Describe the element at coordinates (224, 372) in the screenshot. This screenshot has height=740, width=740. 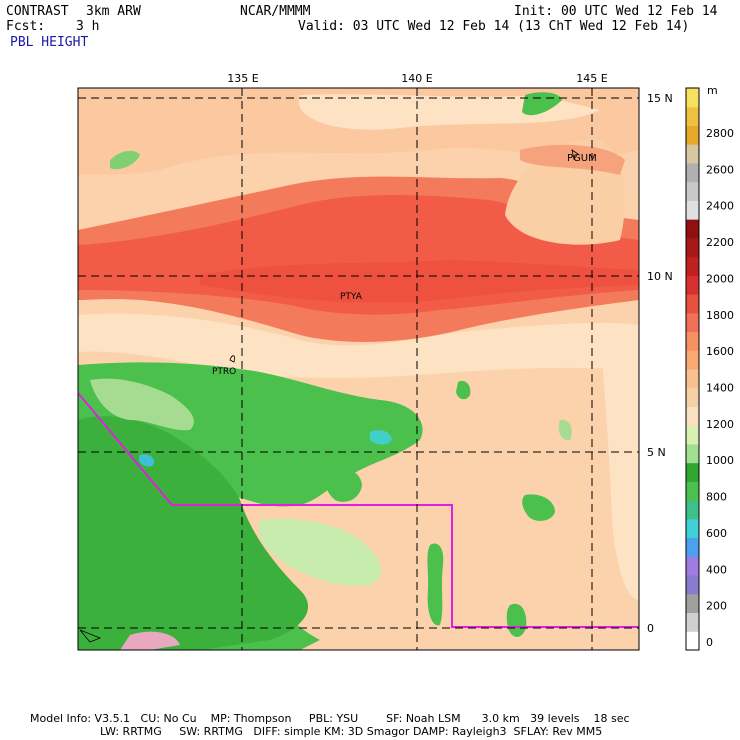
I see `station-ptro: PTRO` at that location.